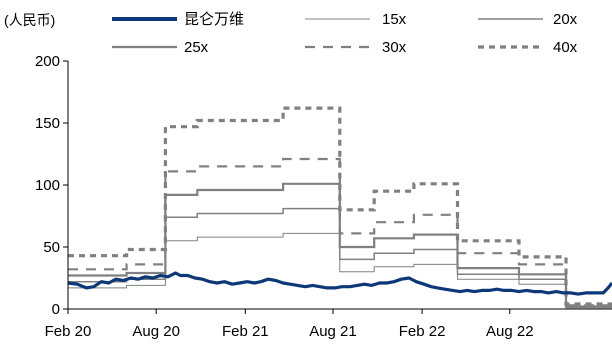 The width and height of the screenshot is (612, 344). Describe the element at coordinates (47, 123) in the screenshot. I see `y-tick-label-150: 150` at that location.